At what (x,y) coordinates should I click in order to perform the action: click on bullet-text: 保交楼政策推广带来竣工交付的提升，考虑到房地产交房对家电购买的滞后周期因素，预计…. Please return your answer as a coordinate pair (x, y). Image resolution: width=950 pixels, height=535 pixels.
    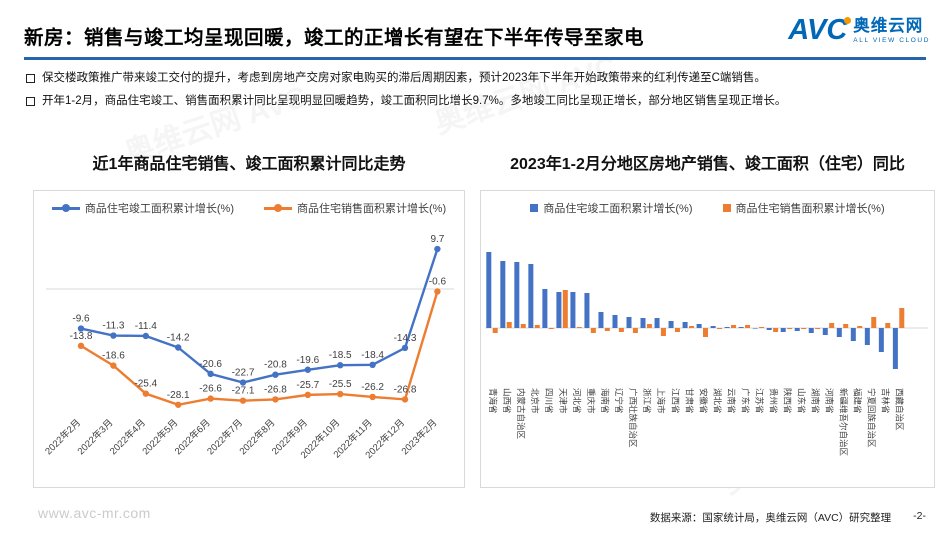
    Looking at the image, I should click on (404, 78).